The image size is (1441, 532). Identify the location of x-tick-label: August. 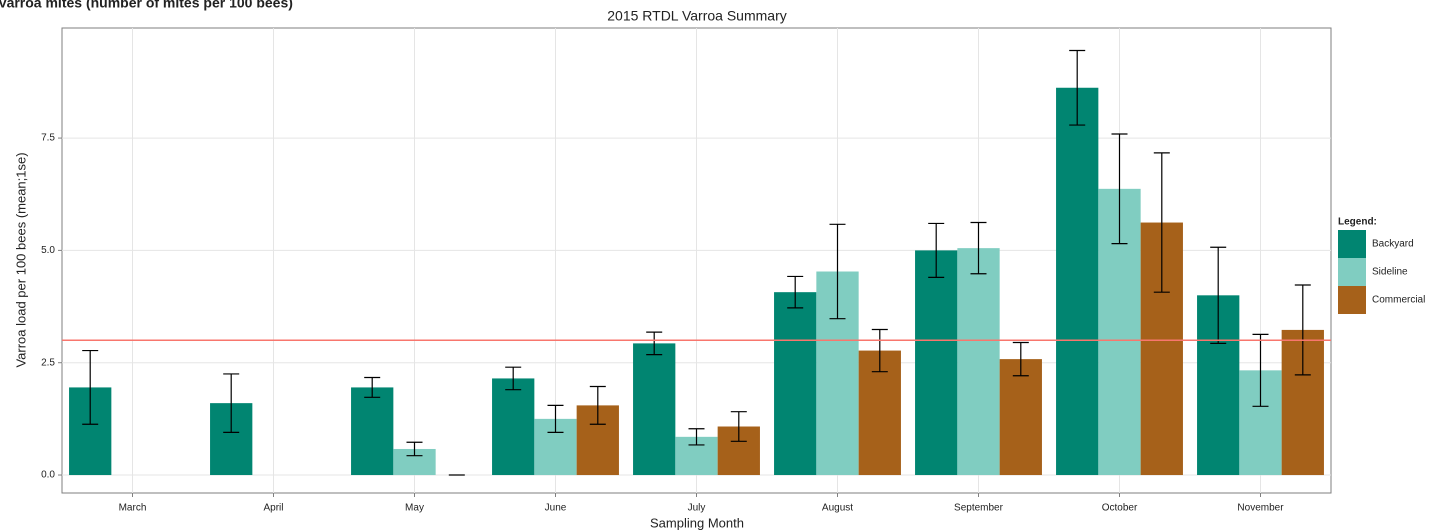
(837, 508).